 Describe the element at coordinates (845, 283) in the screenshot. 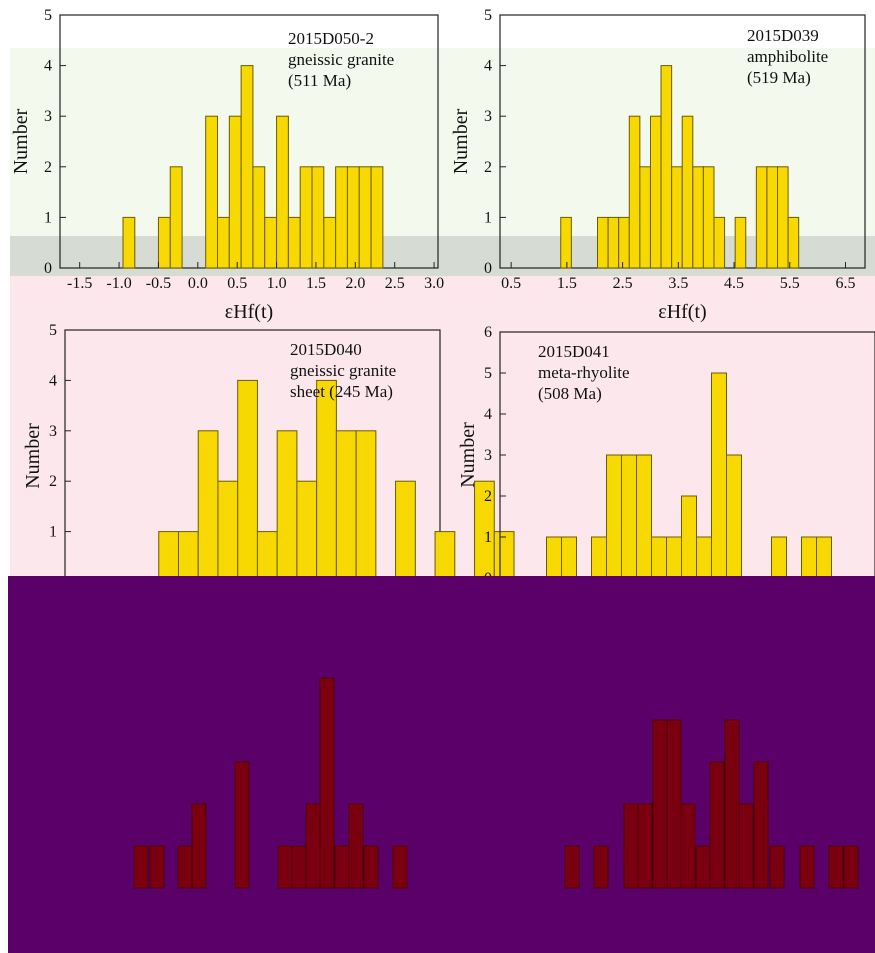

I see `x-tick-label: 6.5` at that location.